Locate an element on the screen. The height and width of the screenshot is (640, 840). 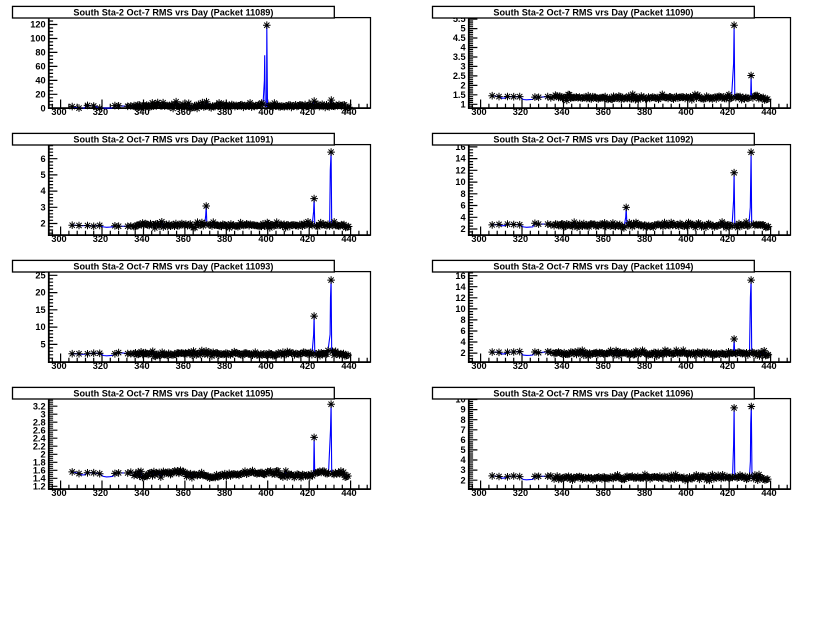
svg-text: 1.2 is located at coordinates (39, 486).